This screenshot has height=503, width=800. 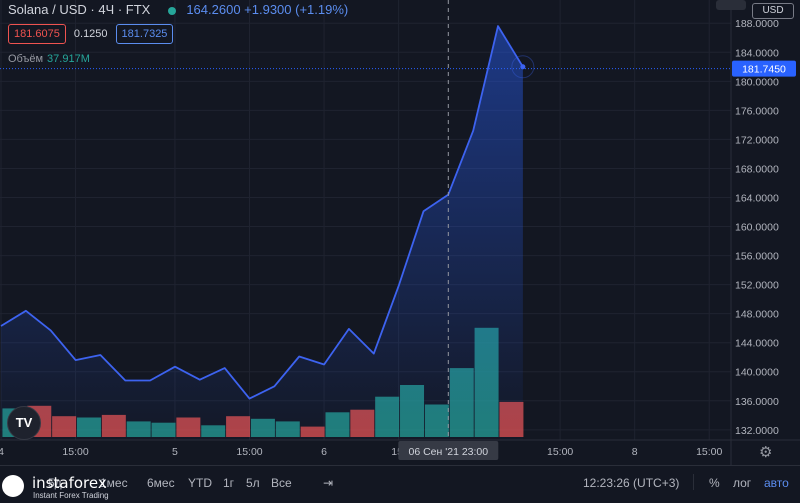 What do you see at coordinates (267, 9) in the screenshot?
I see `price-change: 164.2600 +1.9300 (+1.19%)` at bounding box center [267, 9].